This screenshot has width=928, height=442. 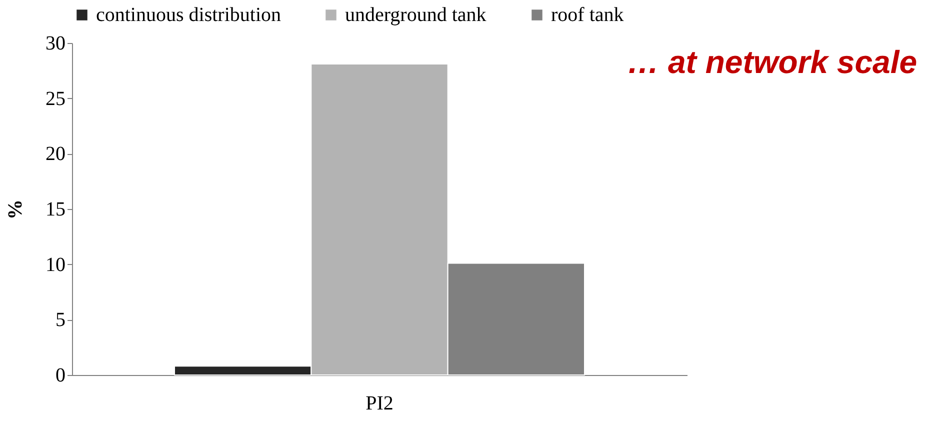 What do you see at coordinates (15, 210) in the screenshot?
I see `y-axis-title: %` at bounding box center [15, 210].